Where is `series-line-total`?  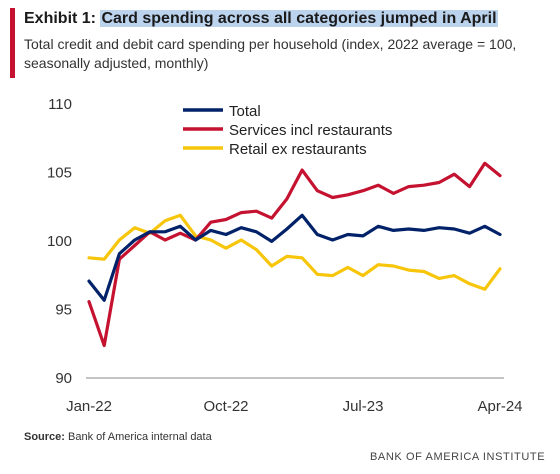 series-line-total is located at coordinates (294, 257).